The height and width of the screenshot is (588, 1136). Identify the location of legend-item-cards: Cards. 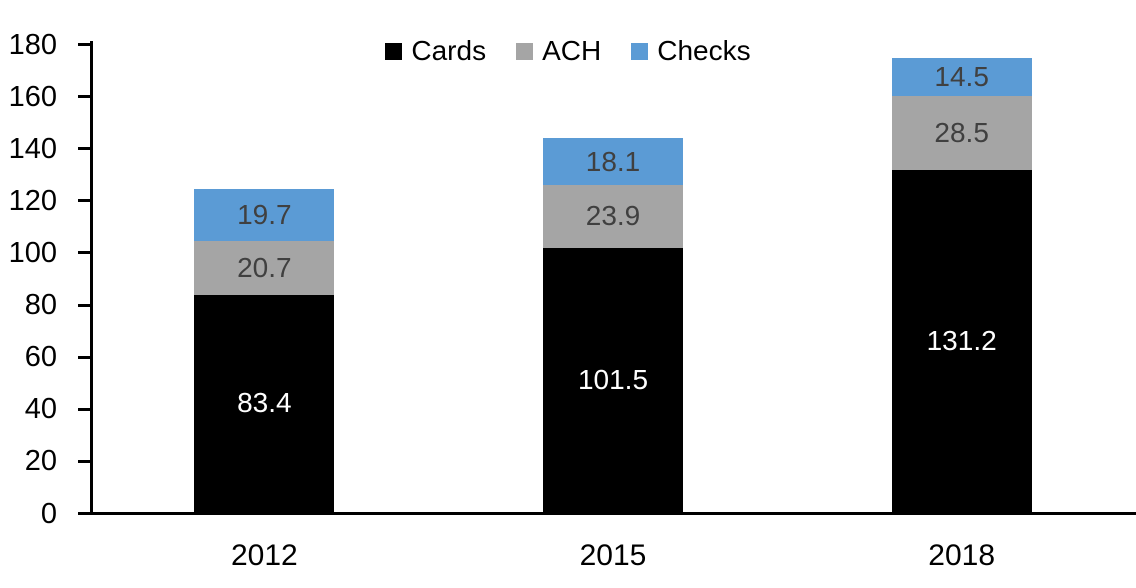
(435, 51).